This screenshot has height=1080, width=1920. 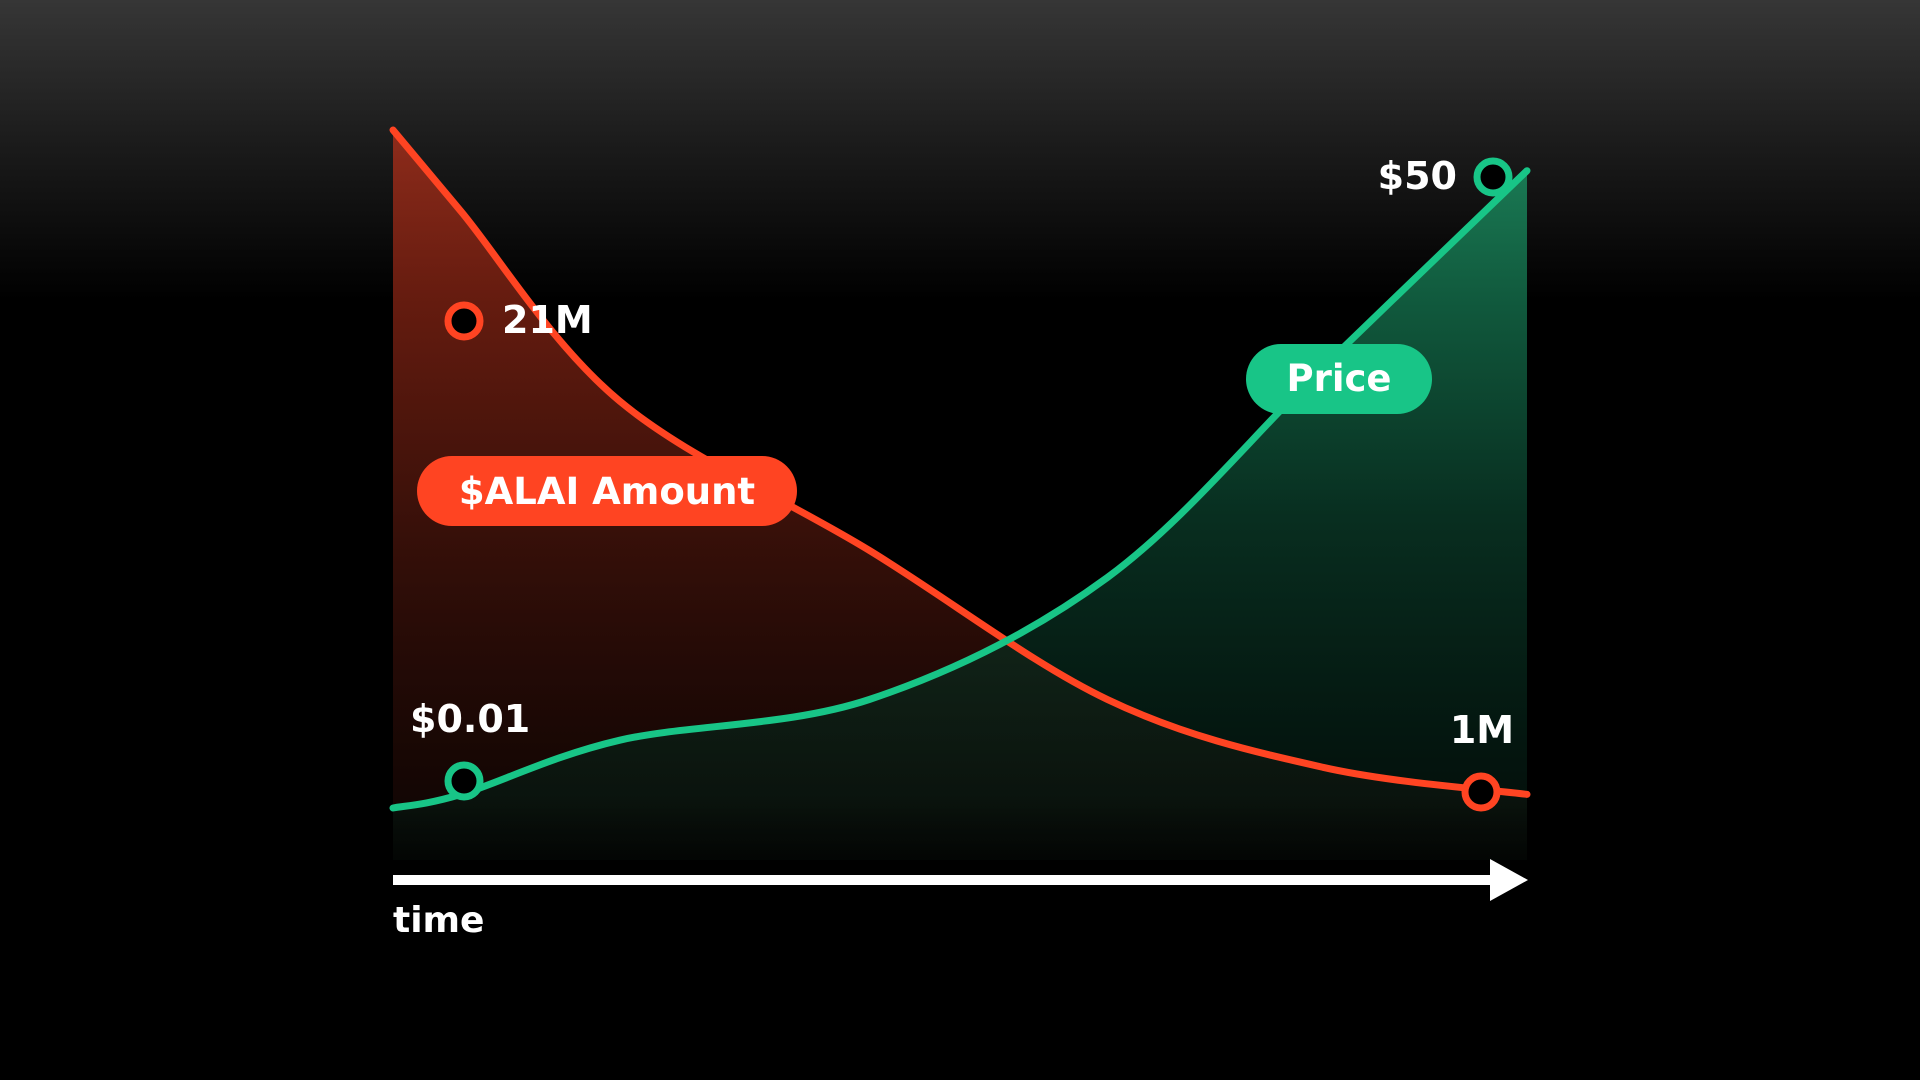 What do you see at coordinates (1482, 730) in the screenshot?
I see `amount-end-label: 1M` at bounding box center [1482, 730].